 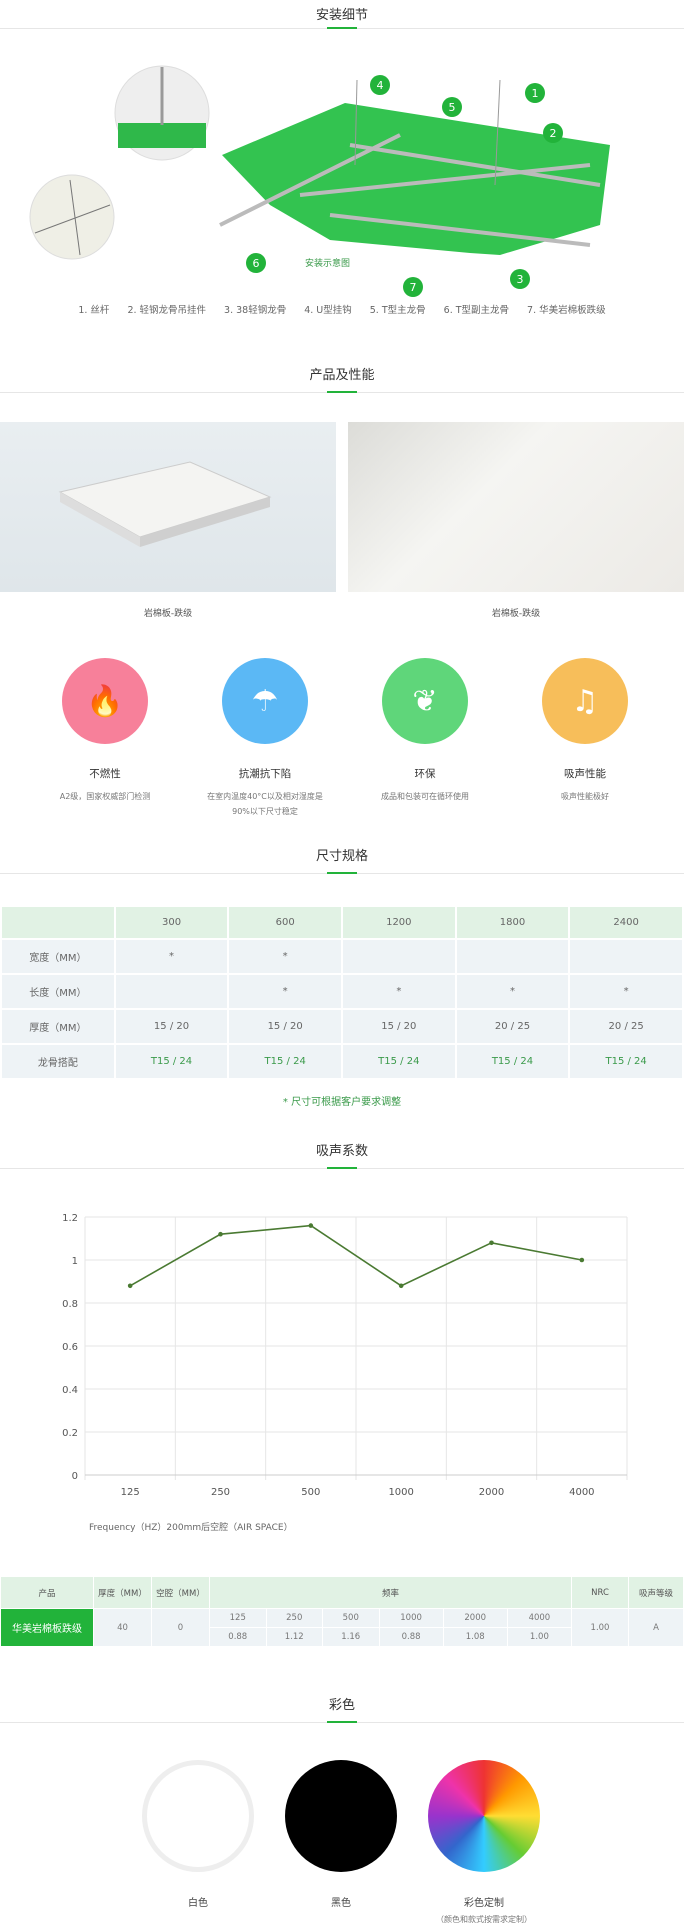 I want to click on color-custom: 彩色定制 （颜色和款式按需求定制）, so click(x=484, y=1842).